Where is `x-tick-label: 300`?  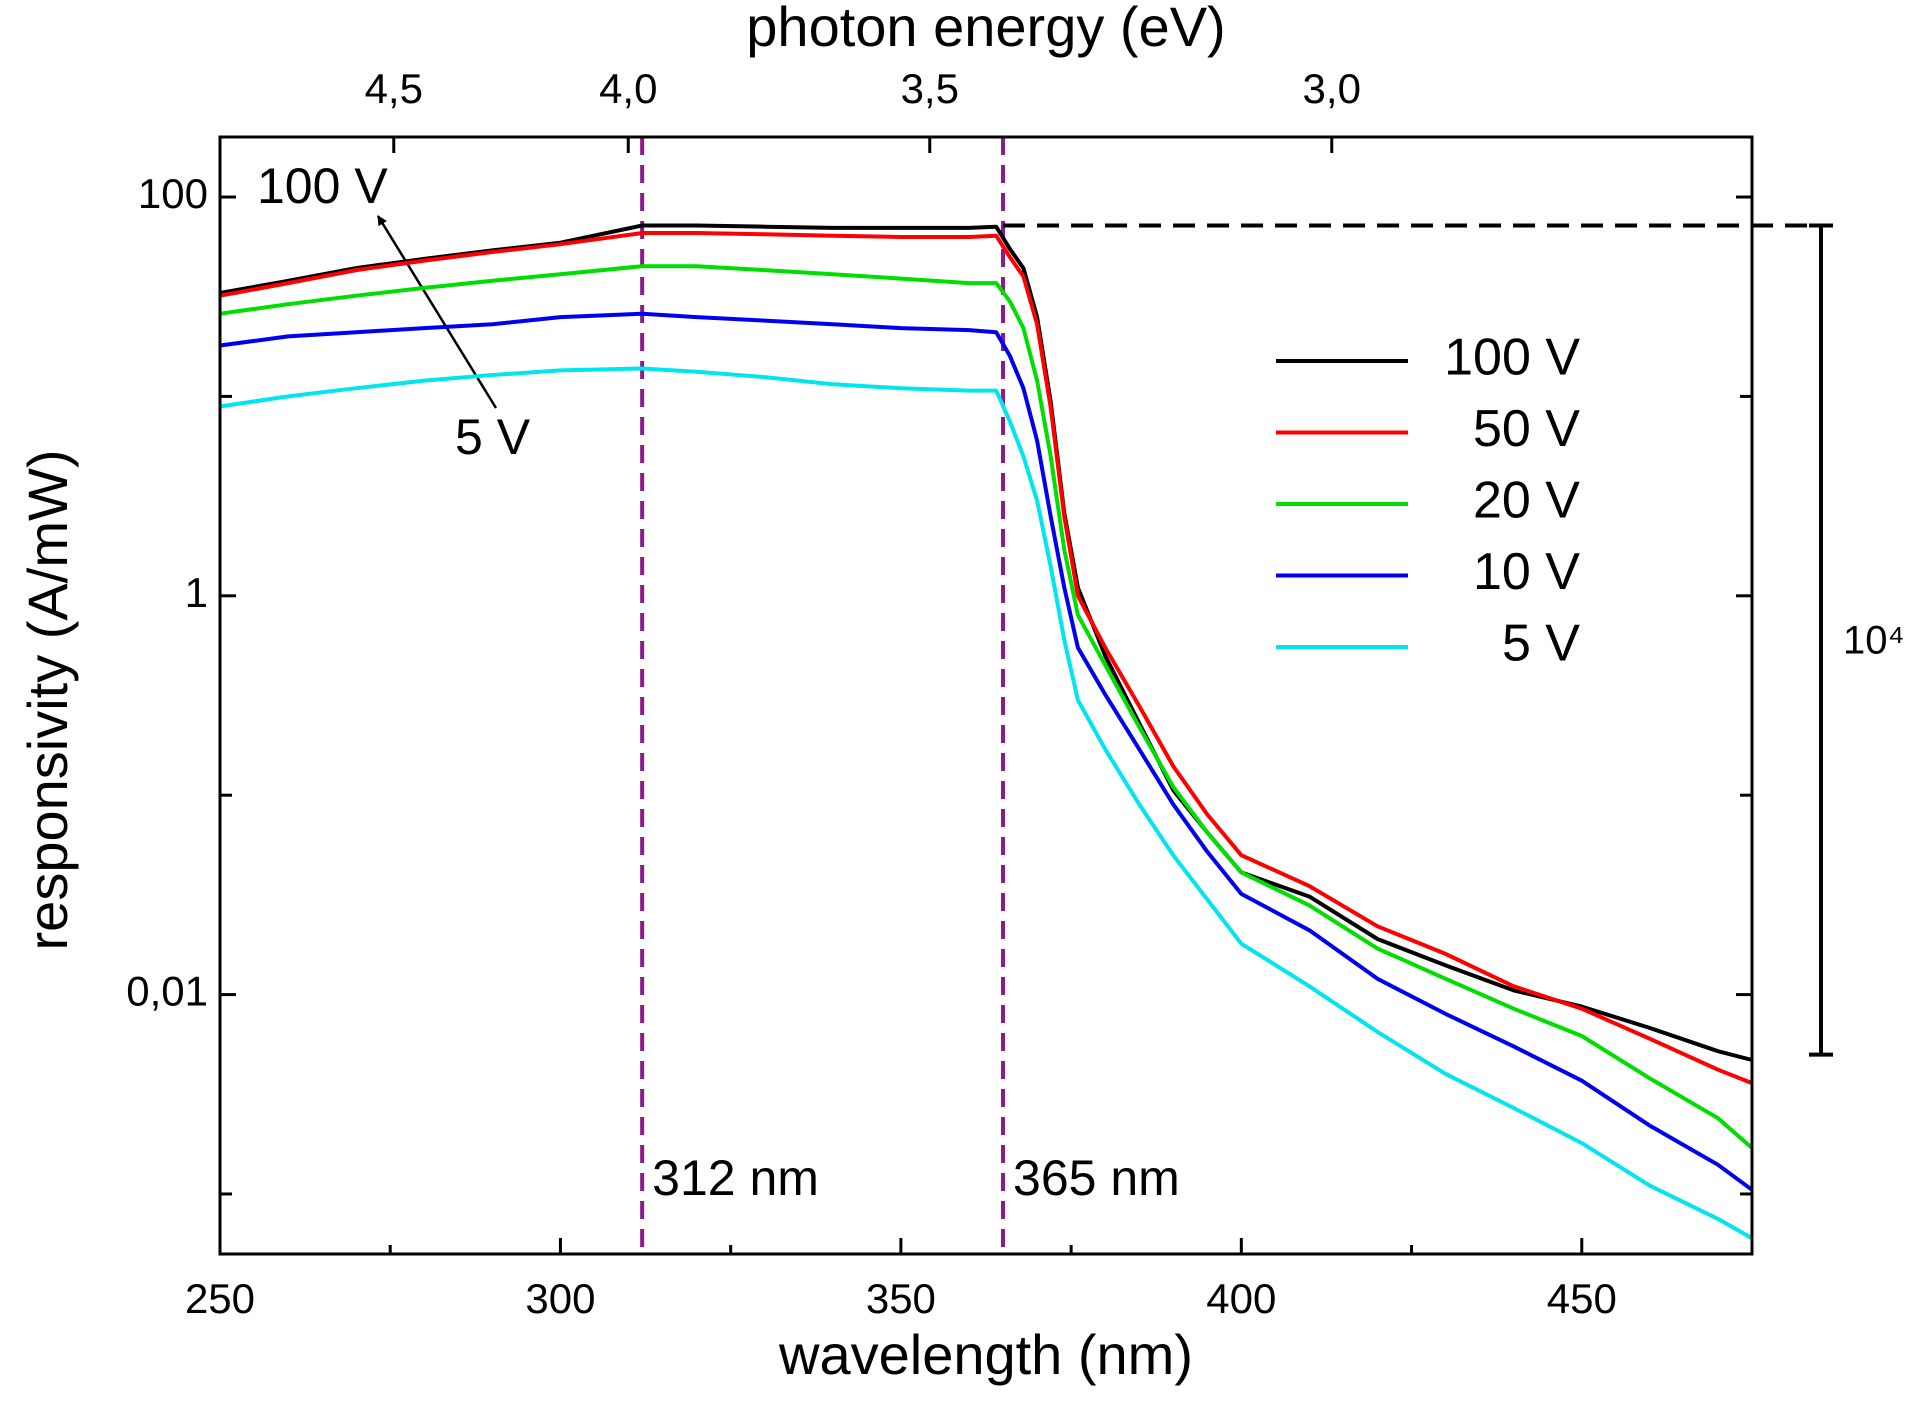
x-tick-label: 300 is located at coordinates (560, 1298).